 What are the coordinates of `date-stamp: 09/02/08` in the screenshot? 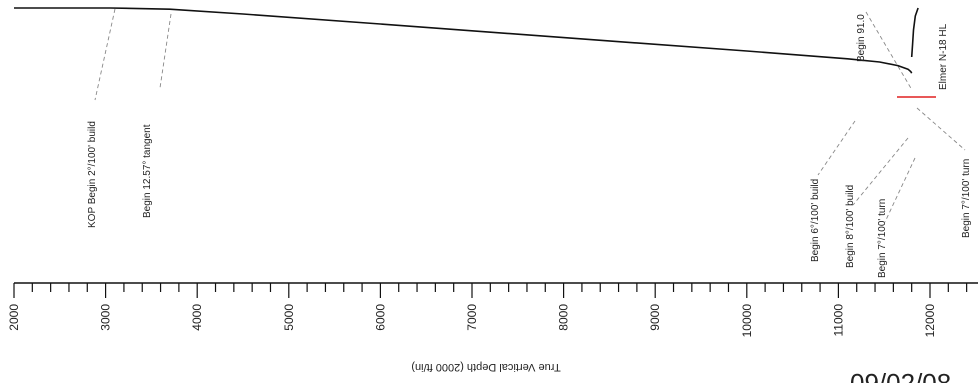 It's located at (900, 375).